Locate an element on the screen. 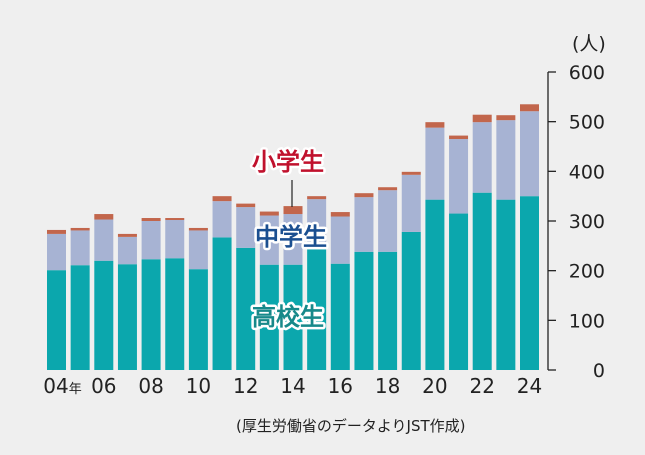 The image size is (645, 455). y-tick-label: 500 is located at coordinates (587, 123).